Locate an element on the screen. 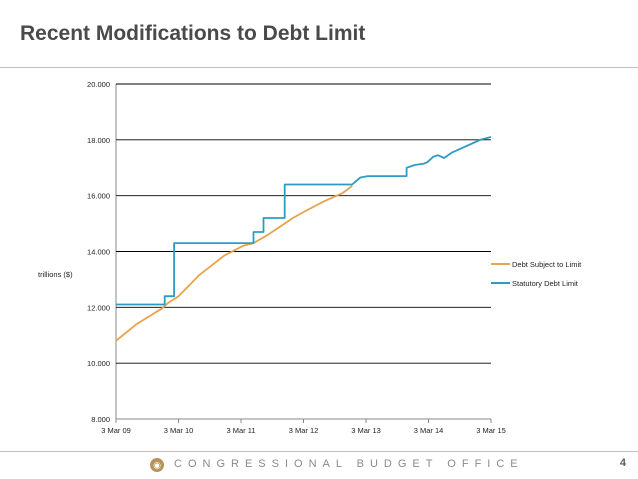 This screenshot has height=479, width=638. y-tick-label: 8.000 is located at coordinates (100, 419).